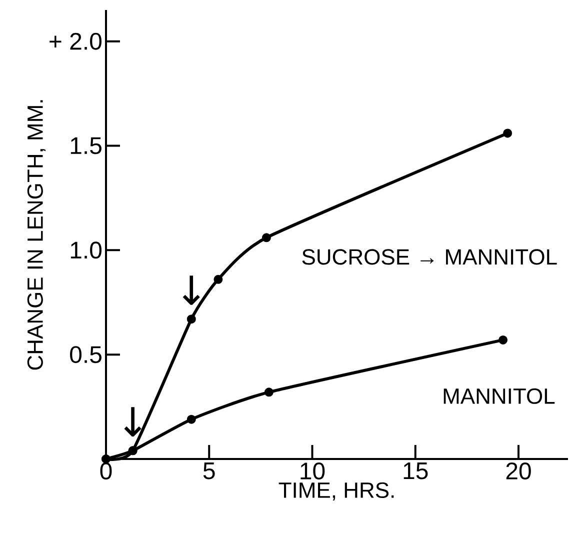  I want to click on series-label: MANNITOL, so click(499, 396).